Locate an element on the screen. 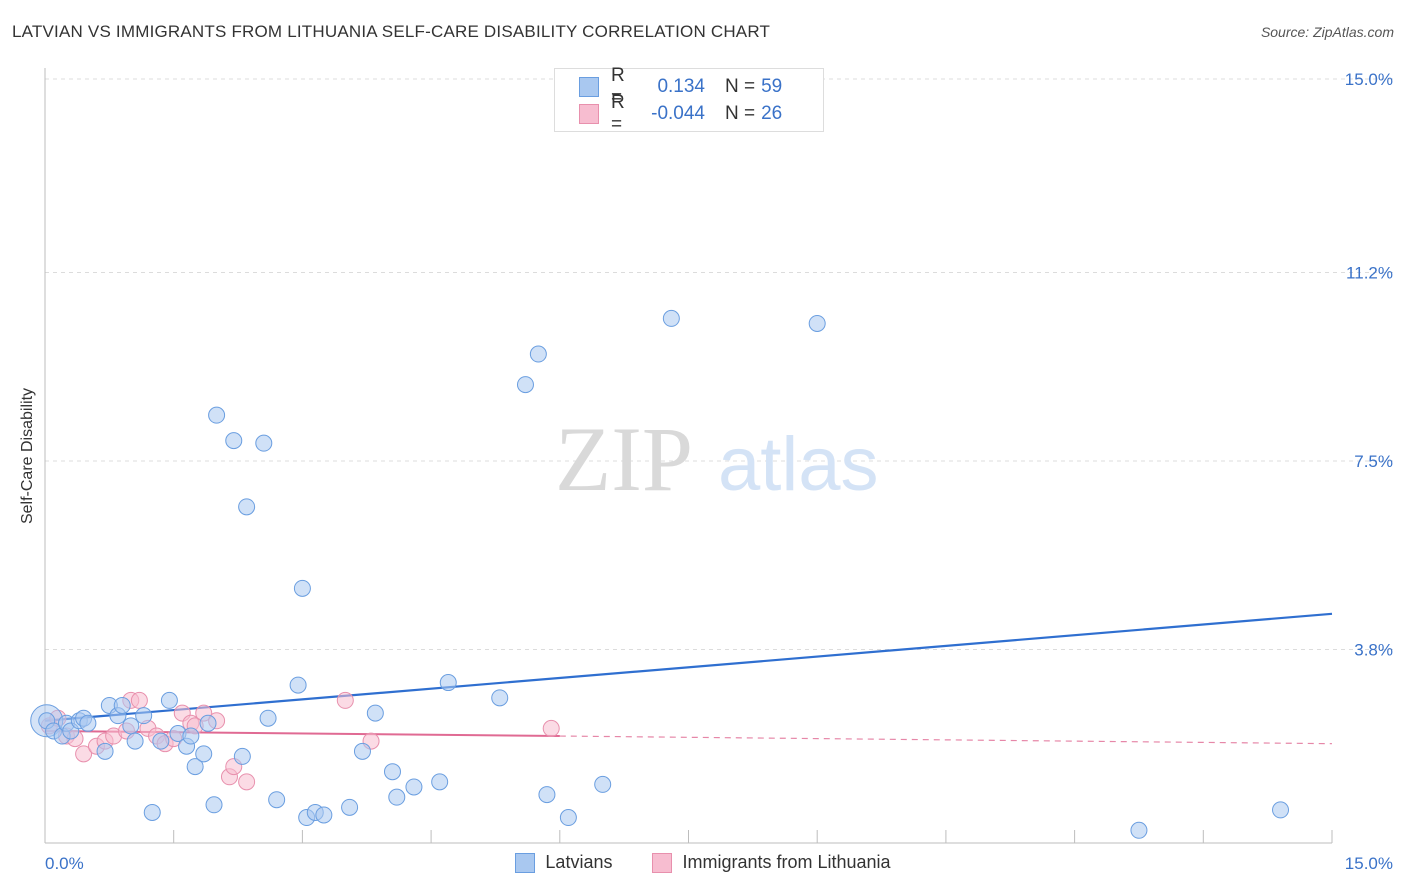 The image size is (1406, 892). y-tick-label: 15.0% is located at coordinates (1369, 79).